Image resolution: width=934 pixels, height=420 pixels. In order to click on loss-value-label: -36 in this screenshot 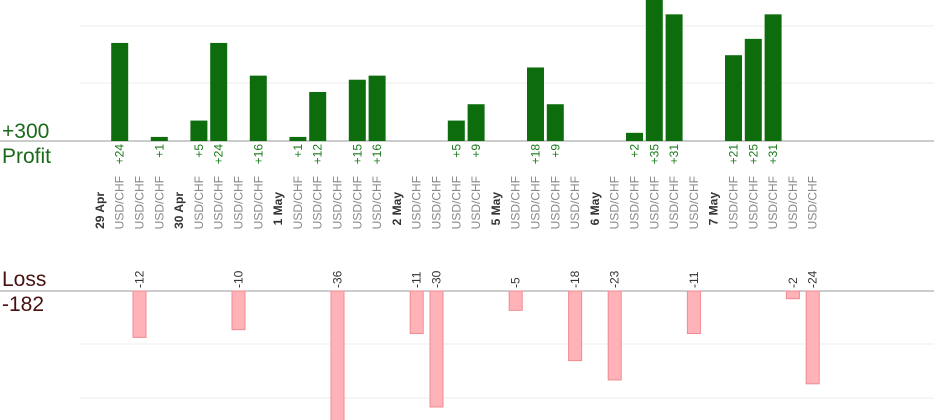, I will do `click(338, 279)`.